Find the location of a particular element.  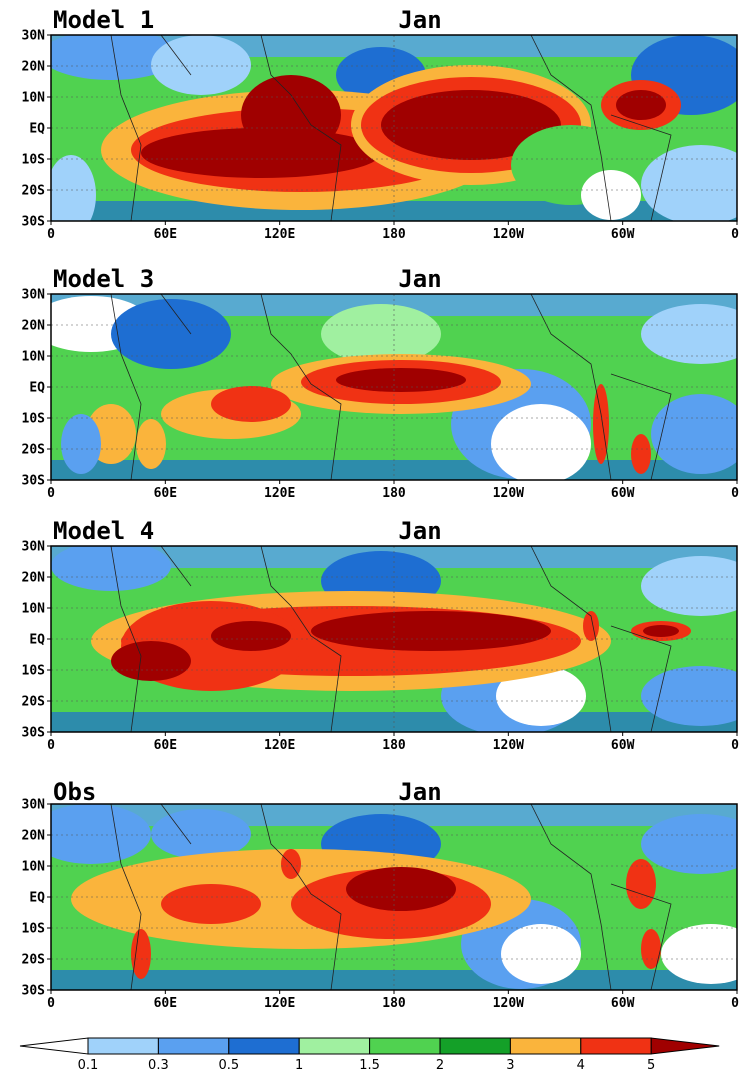

colorbar-level-label: 0.1 is located at coordinates (88, 1065).